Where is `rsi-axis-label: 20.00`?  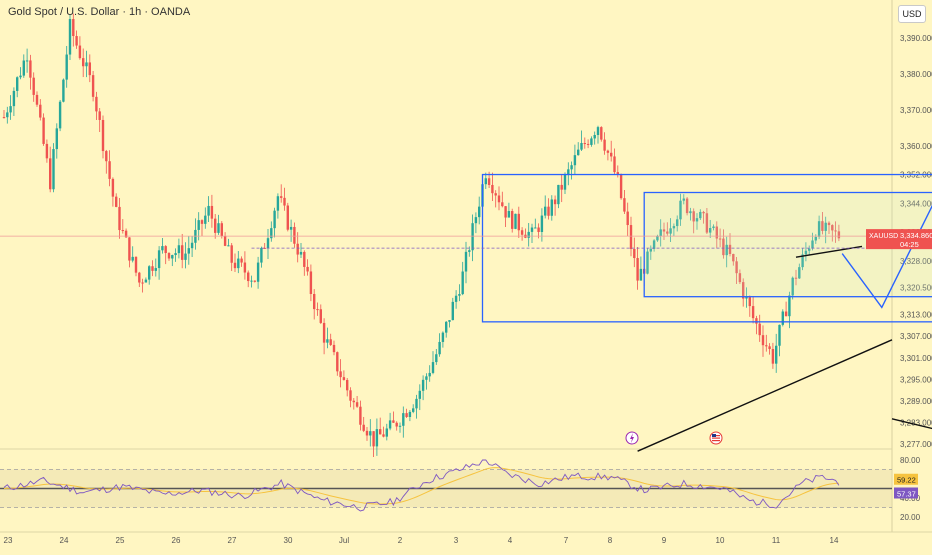
rsi-axis-label: 20.00 is located at coordinates (910, 517).